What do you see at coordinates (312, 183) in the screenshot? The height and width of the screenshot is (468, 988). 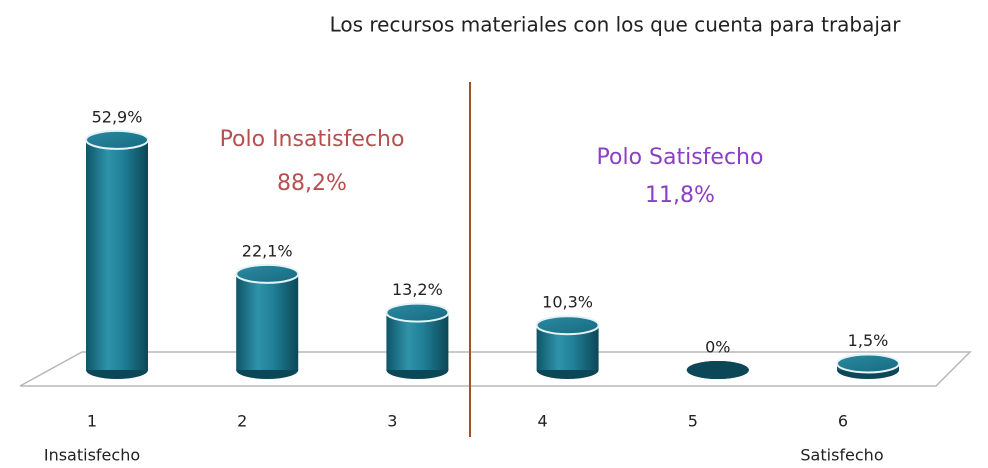 I see `annotation: 88,2%` at bounding box center [312, 183].